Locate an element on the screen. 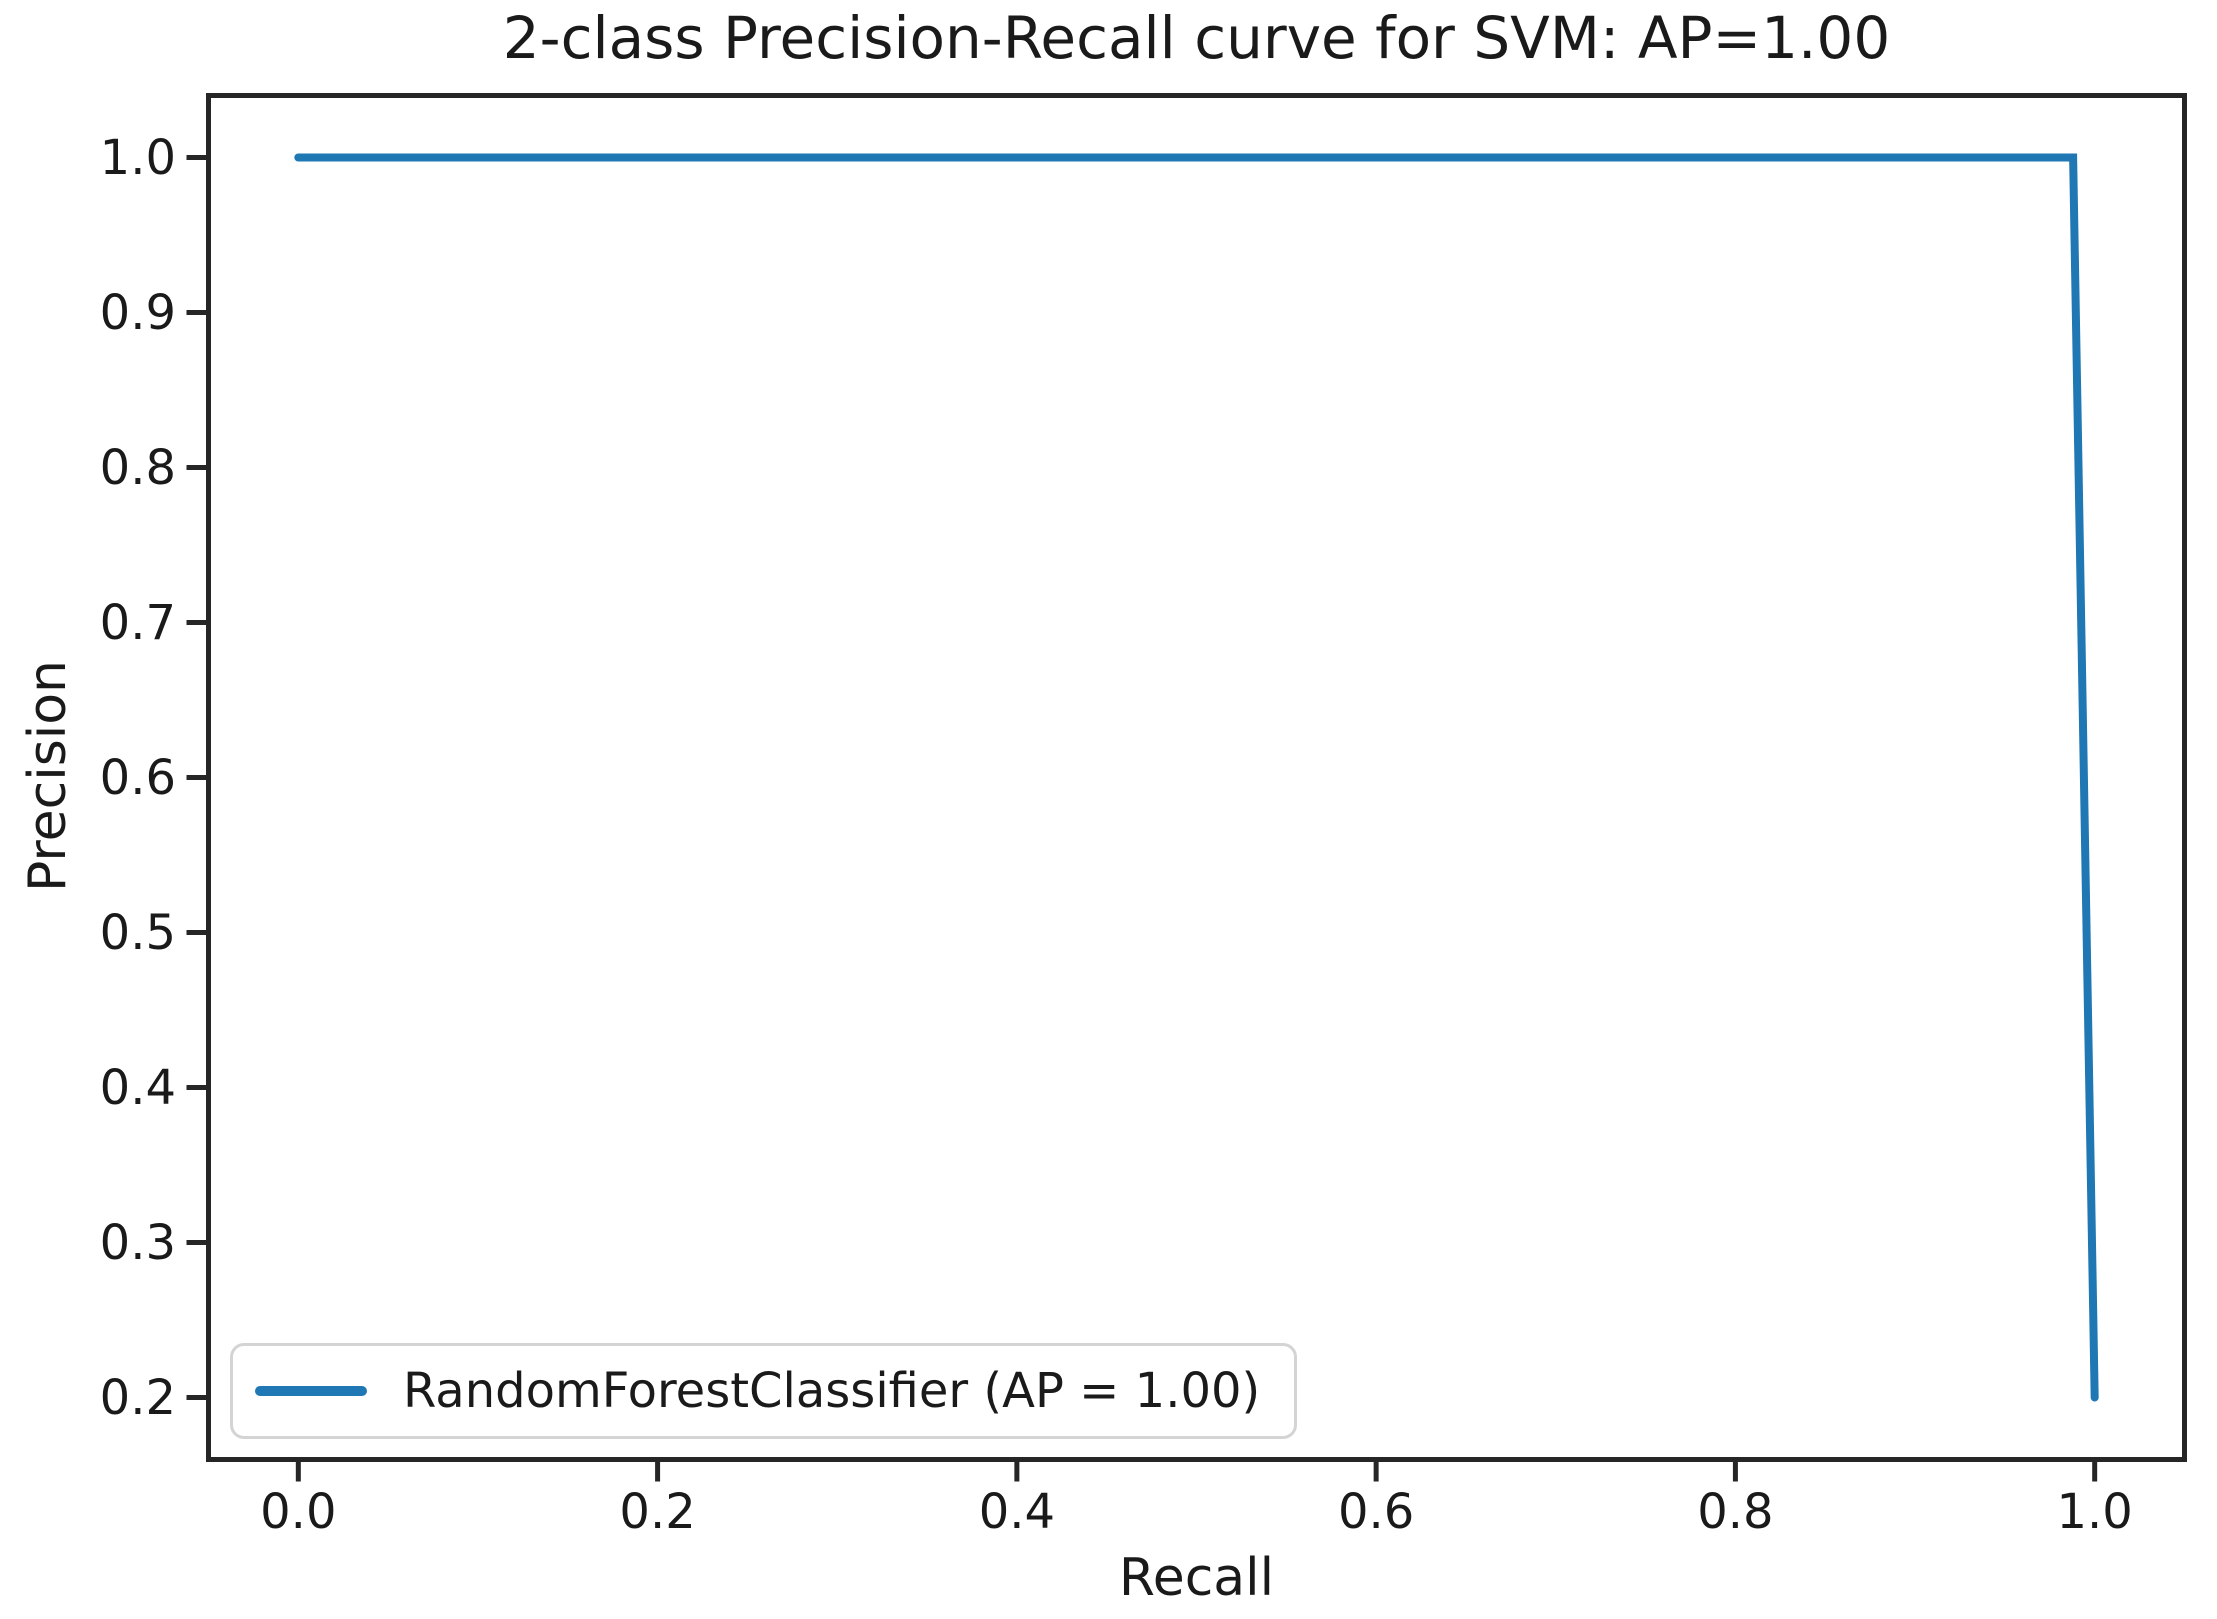 The image size is (2217, 1619). x-tick-label: 0.0 is located at coordinates (298, 1512).